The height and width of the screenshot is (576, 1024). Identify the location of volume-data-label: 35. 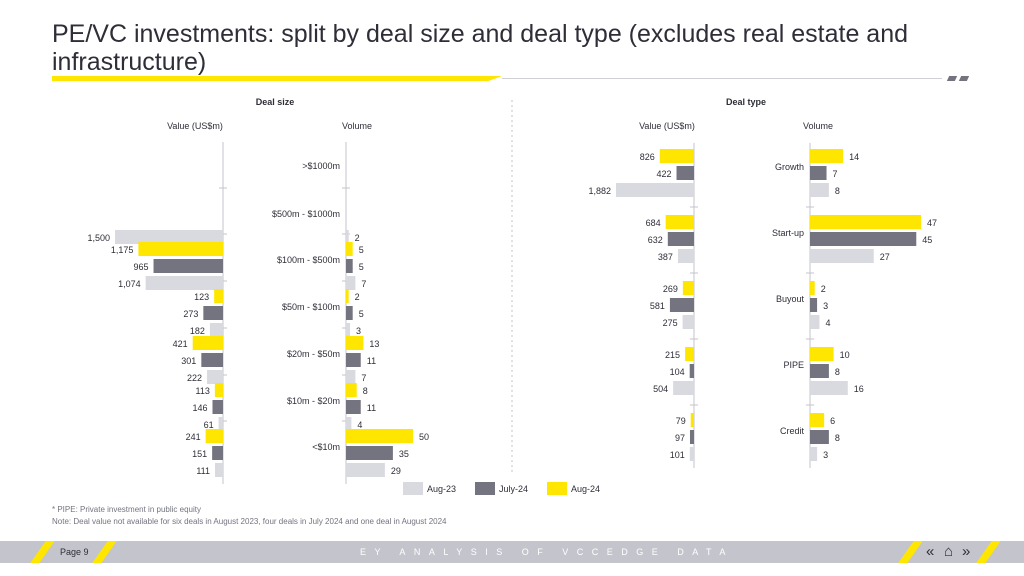
(404, 454).